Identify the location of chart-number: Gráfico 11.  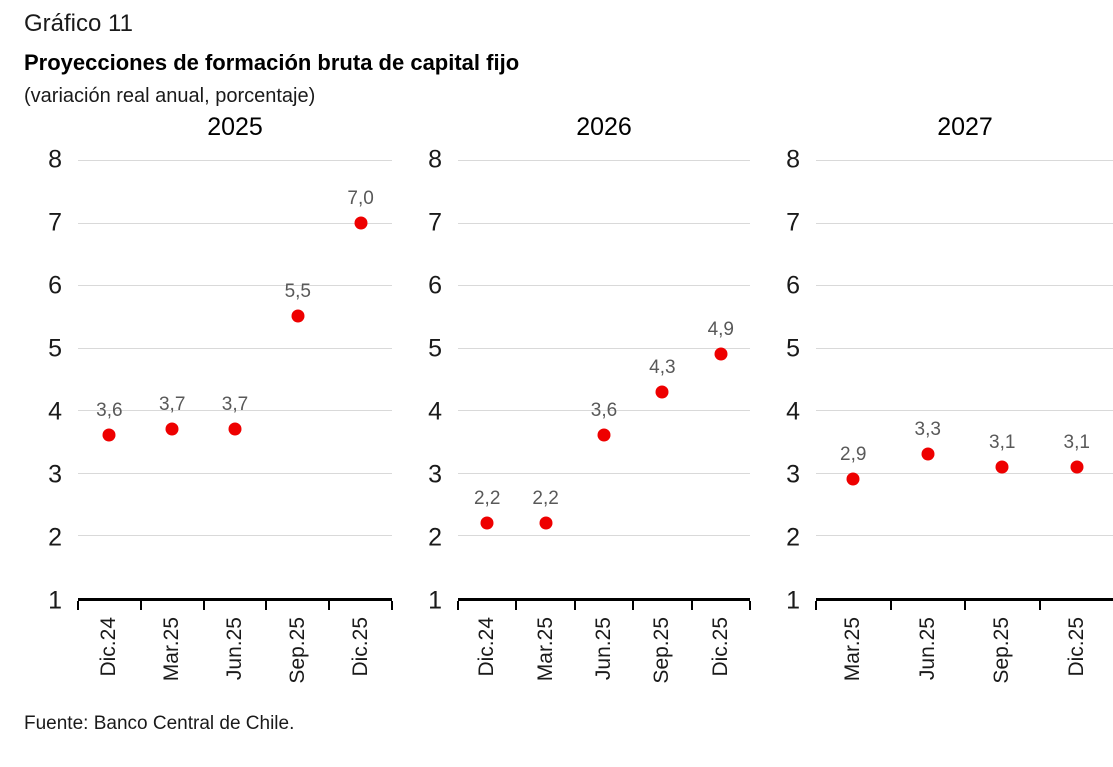
(78, 23).